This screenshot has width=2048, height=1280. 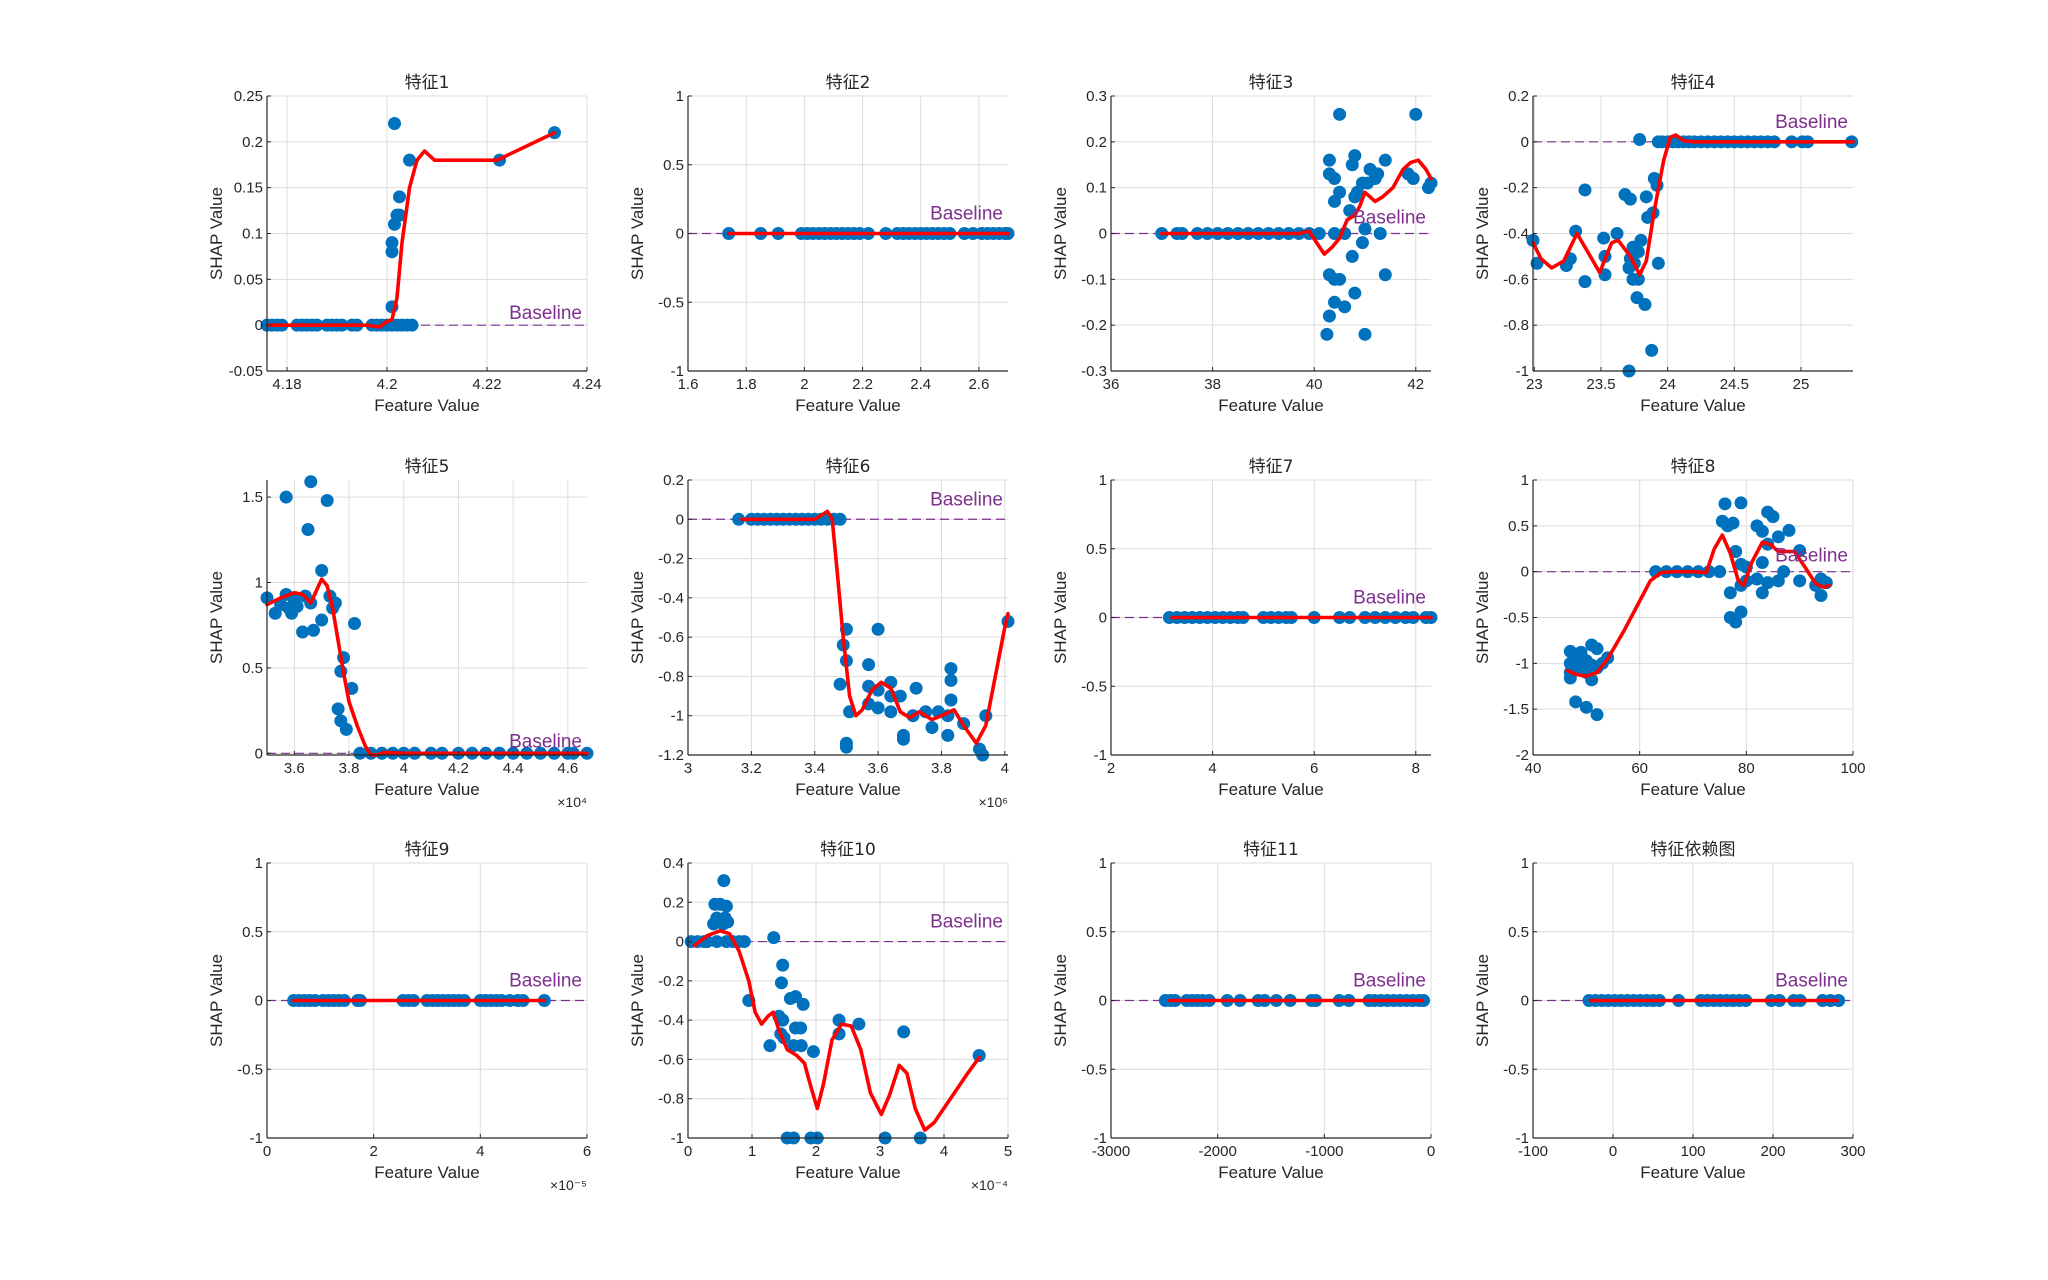 What do you see at coordinates (1600, 384) in the screenshot?
I see `x-tick-label: 23.5` at bounding box center [1600, 384].